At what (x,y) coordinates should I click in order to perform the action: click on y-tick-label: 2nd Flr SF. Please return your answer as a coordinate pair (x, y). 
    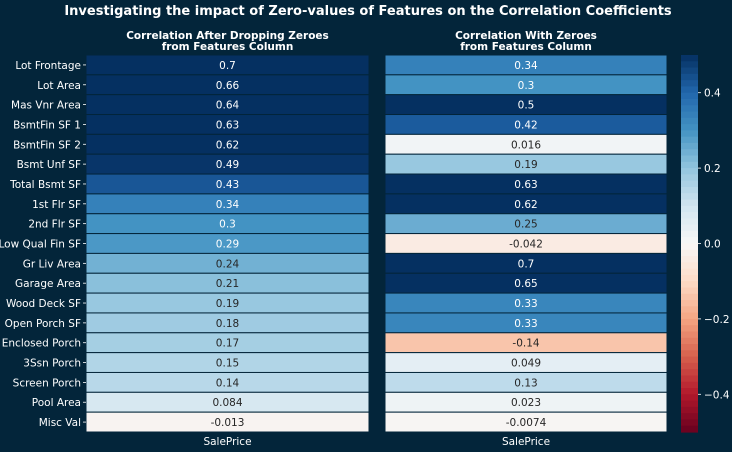
    Looking at the image, I should click on (54, 225).